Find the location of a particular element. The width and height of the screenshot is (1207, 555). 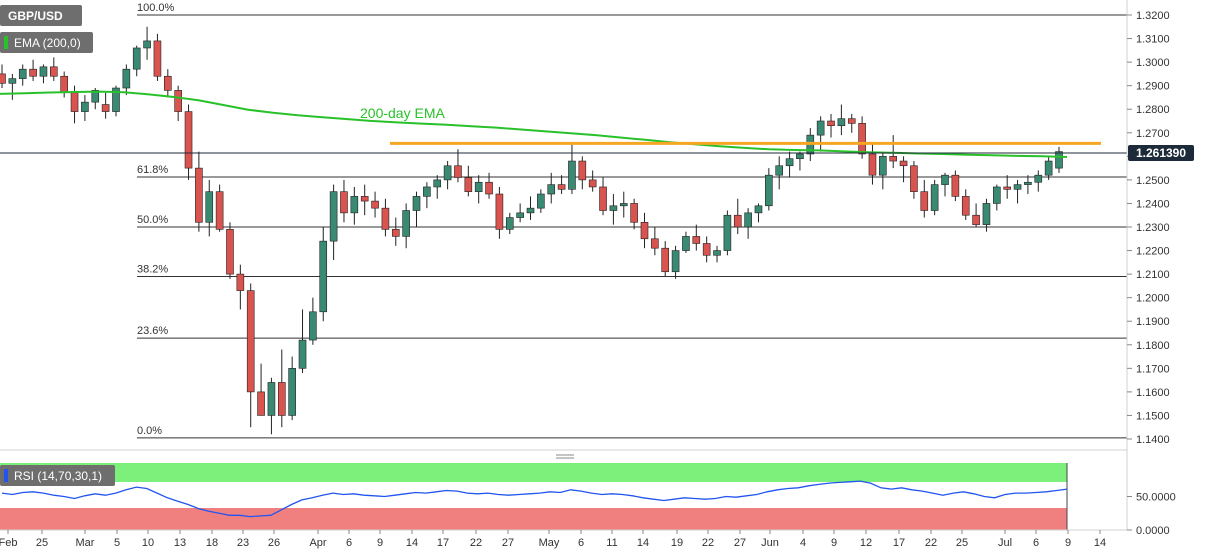

indicator-label: EMA (200,0) is located at coordinates (47, 43).